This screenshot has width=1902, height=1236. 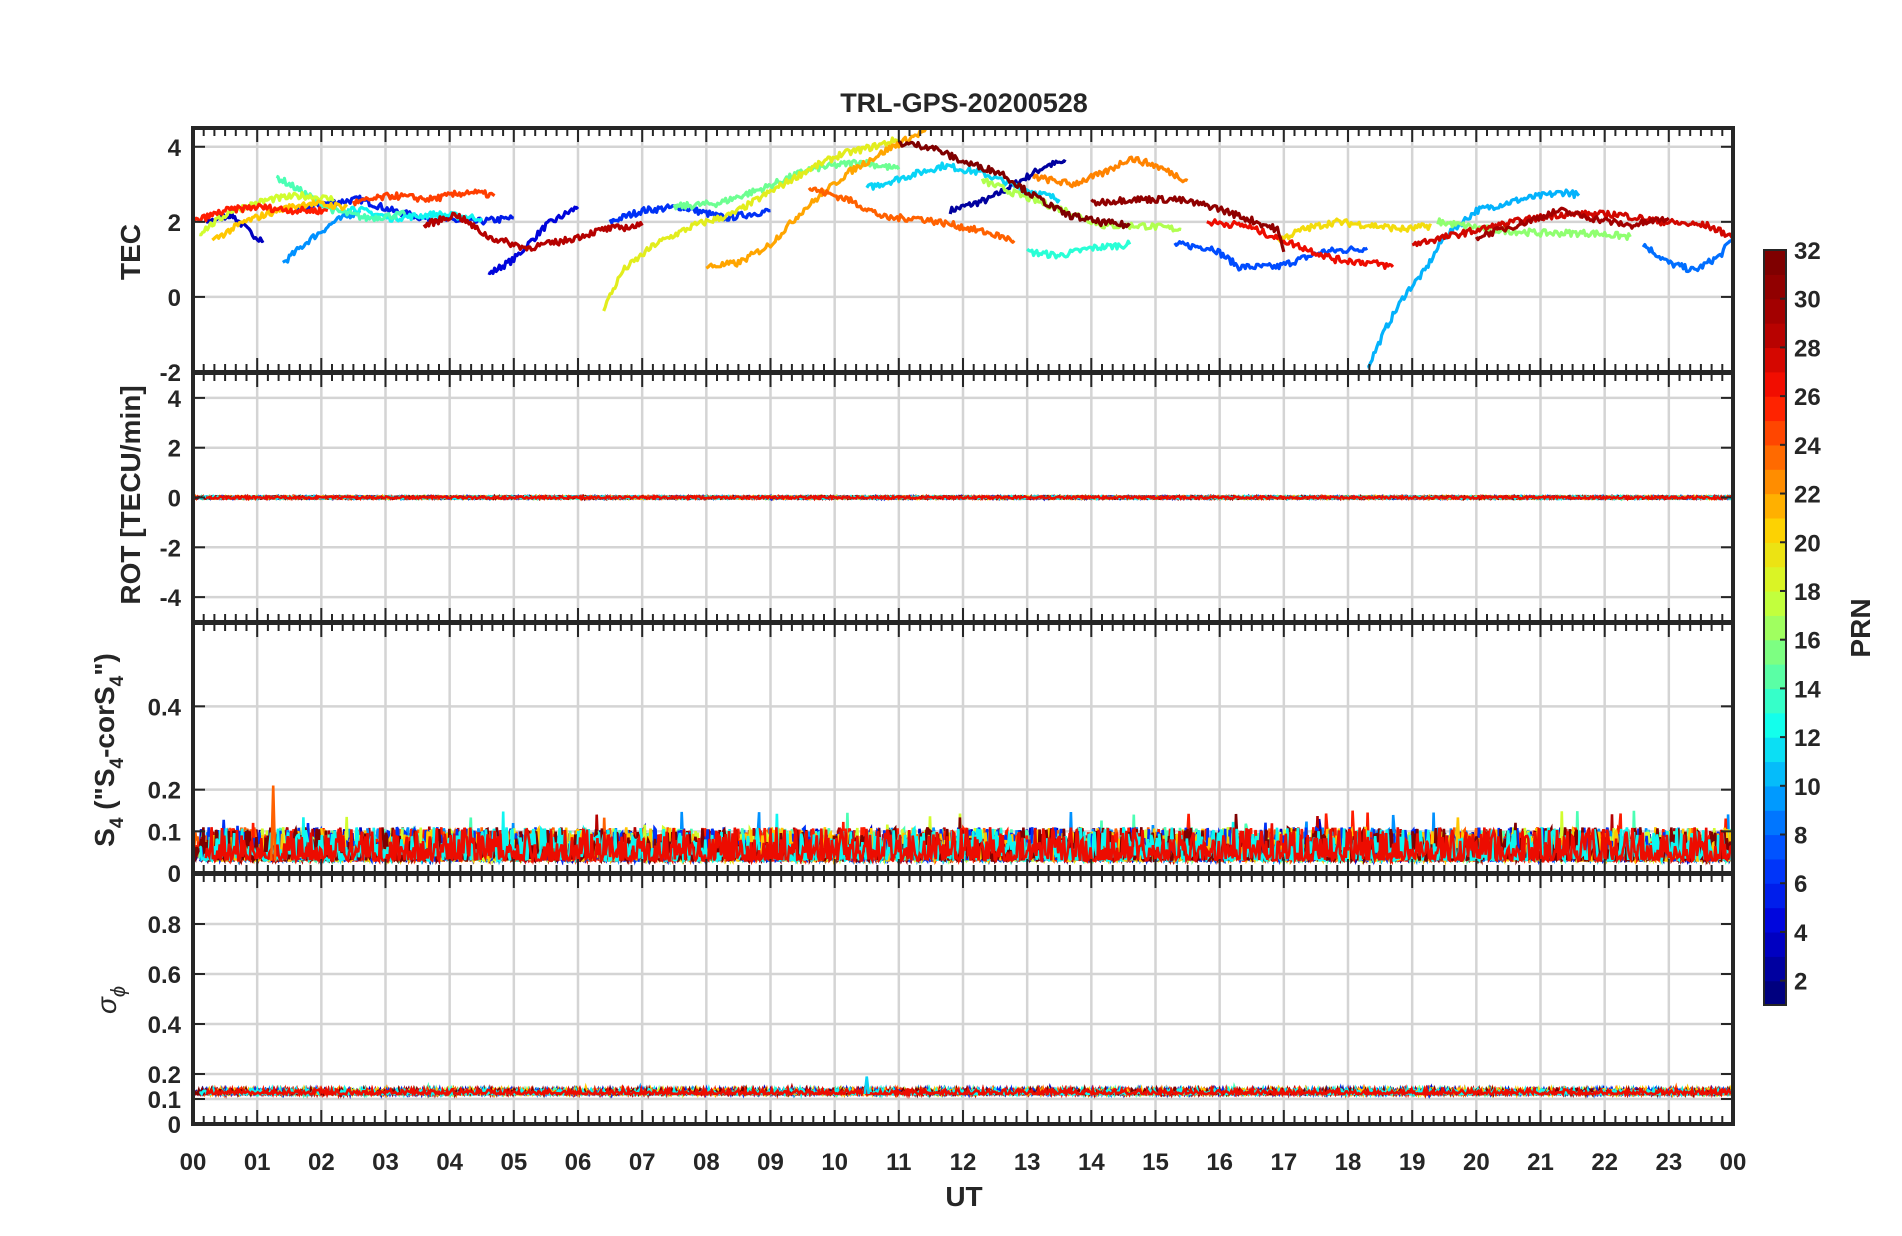 I want to click on y-label-sigma-phi: σϕ, so click(x=110, y=1000).